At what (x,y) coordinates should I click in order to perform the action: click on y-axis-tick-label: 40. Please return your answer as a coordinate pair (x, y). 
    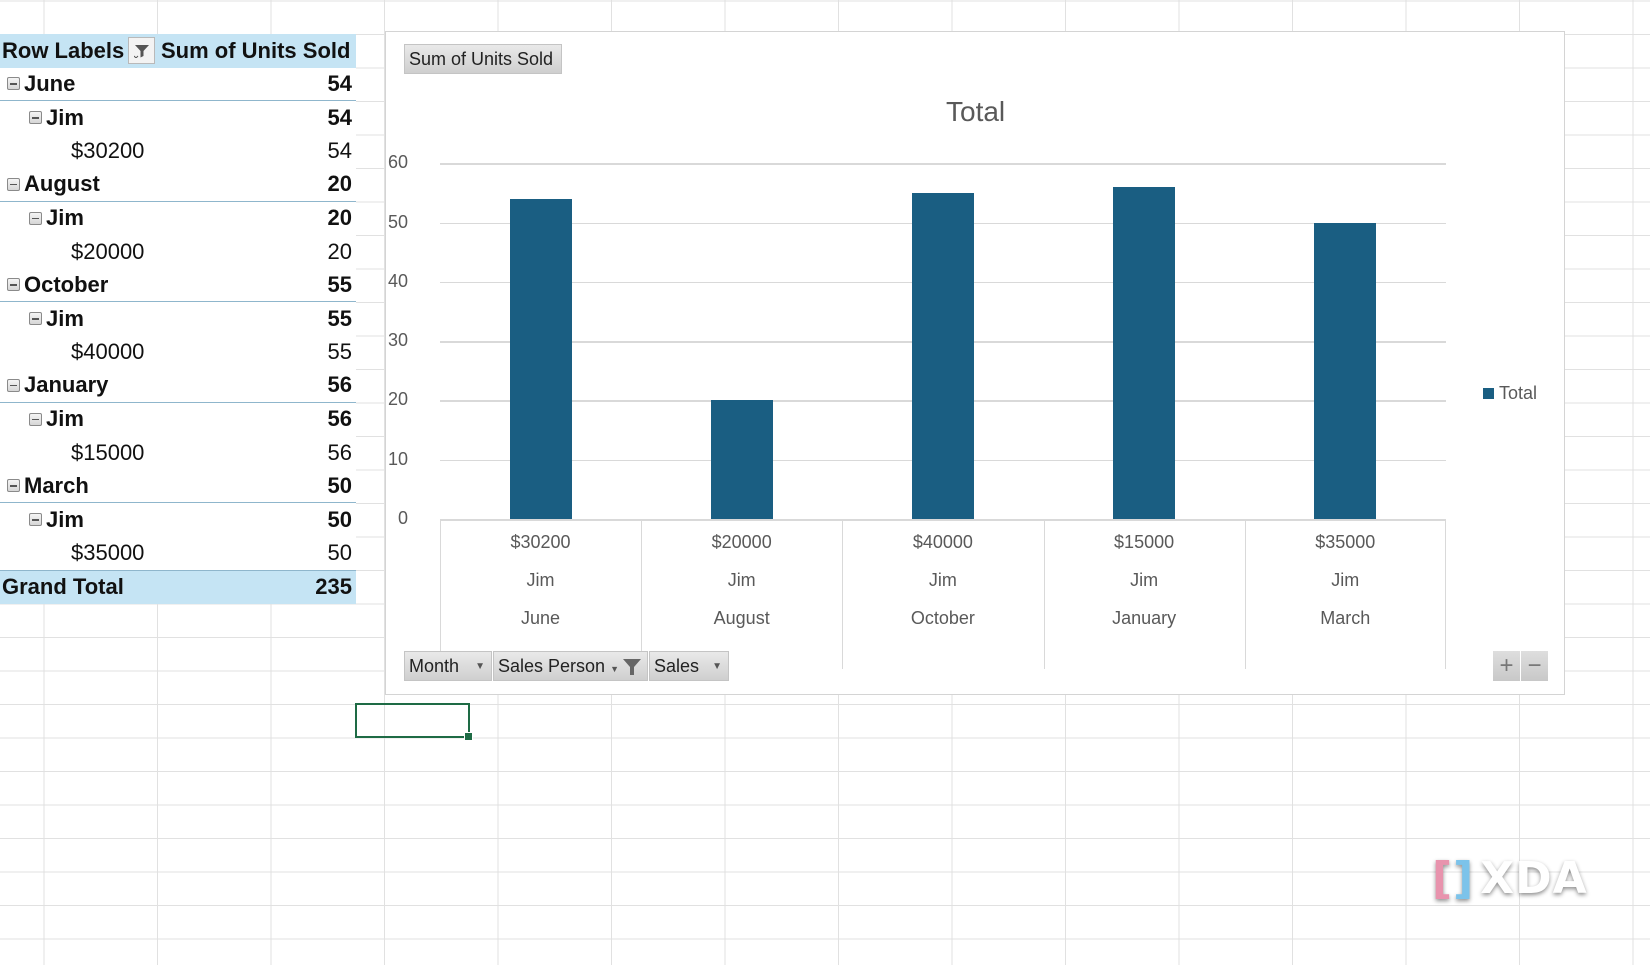
    Looking at the image, I should click on (397, 280).